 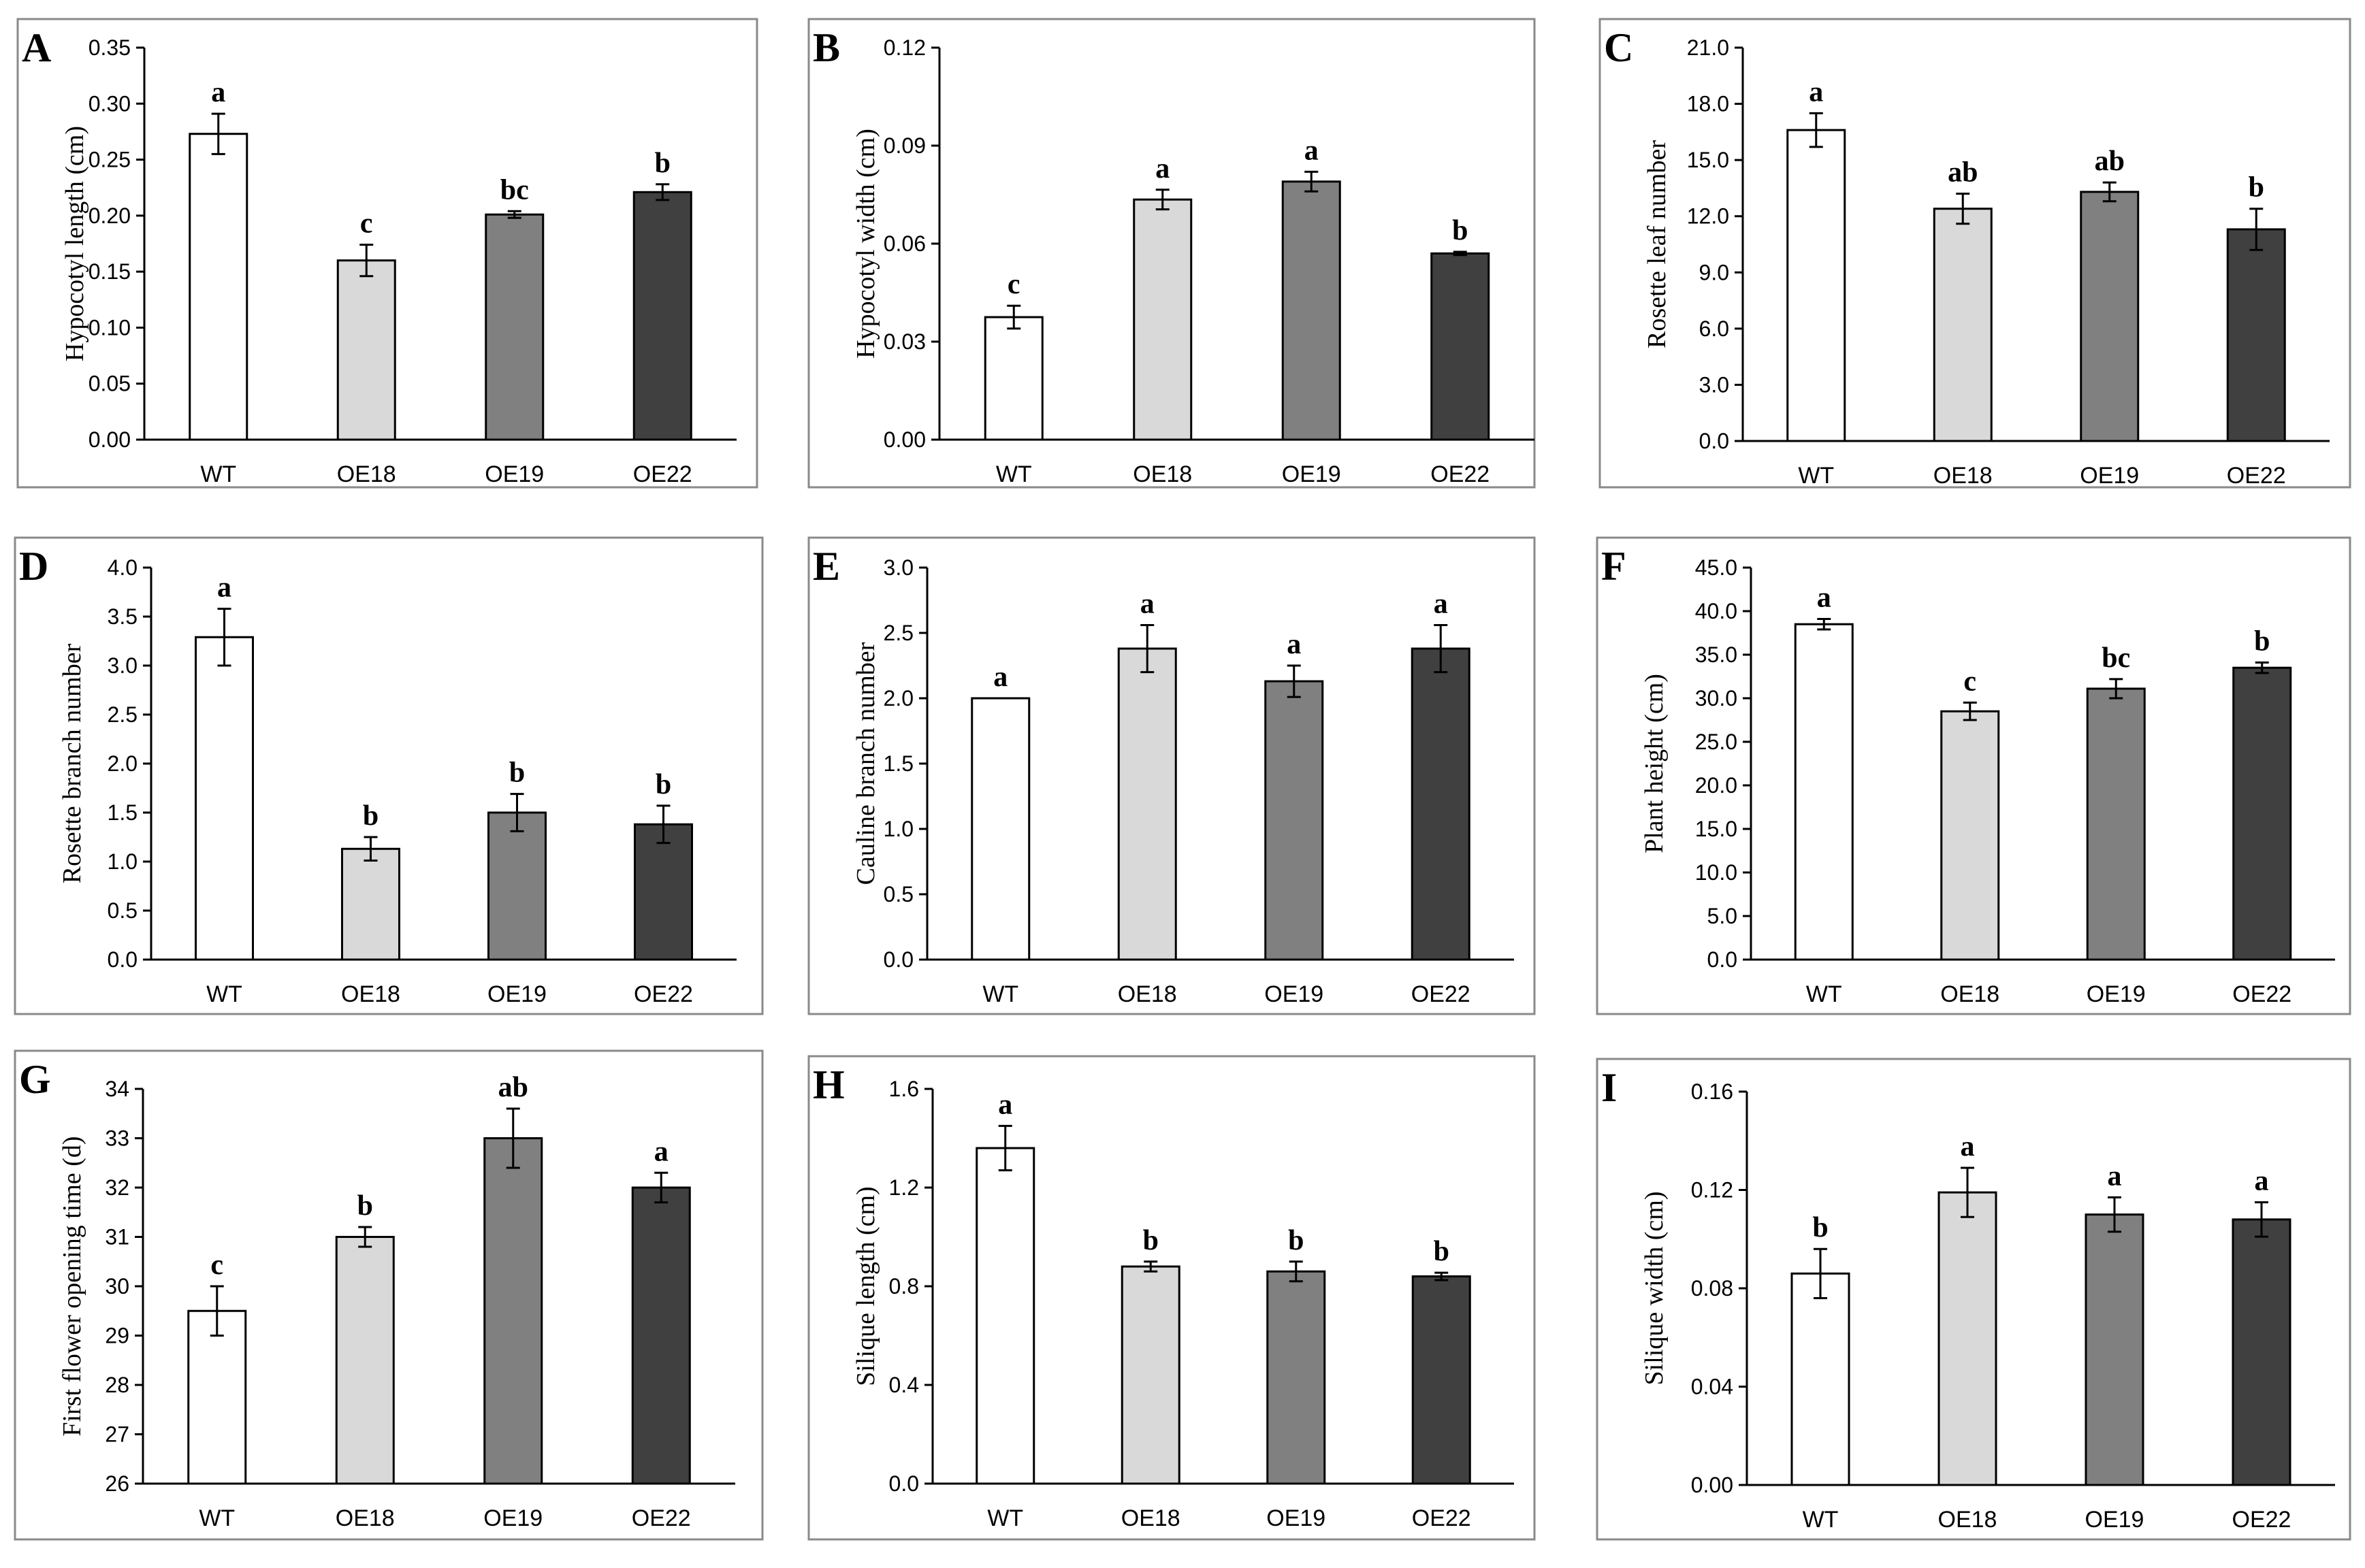 What do you see at coordinates (1441, 1251) in the screenshot?
I see `panel-h-sig-oe22: b` at bounding box center [1441, 1251].